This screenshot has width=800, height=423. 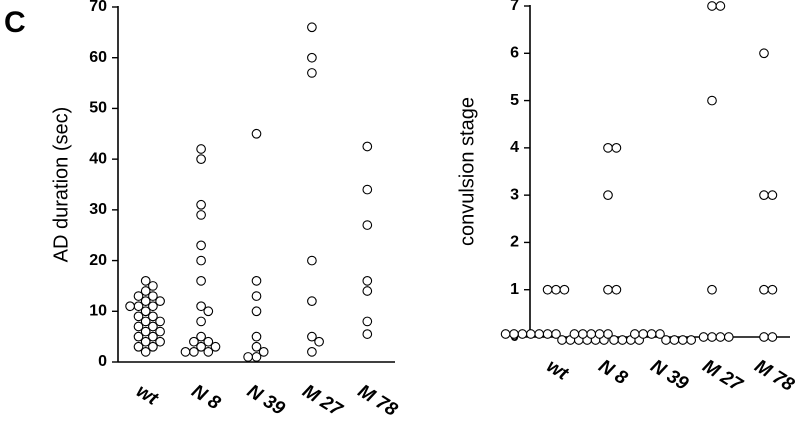 What do you see at coordinates (98, 7) in the screenshot?
I see `y-tick-label: 70` at bounding box center [98, 7].